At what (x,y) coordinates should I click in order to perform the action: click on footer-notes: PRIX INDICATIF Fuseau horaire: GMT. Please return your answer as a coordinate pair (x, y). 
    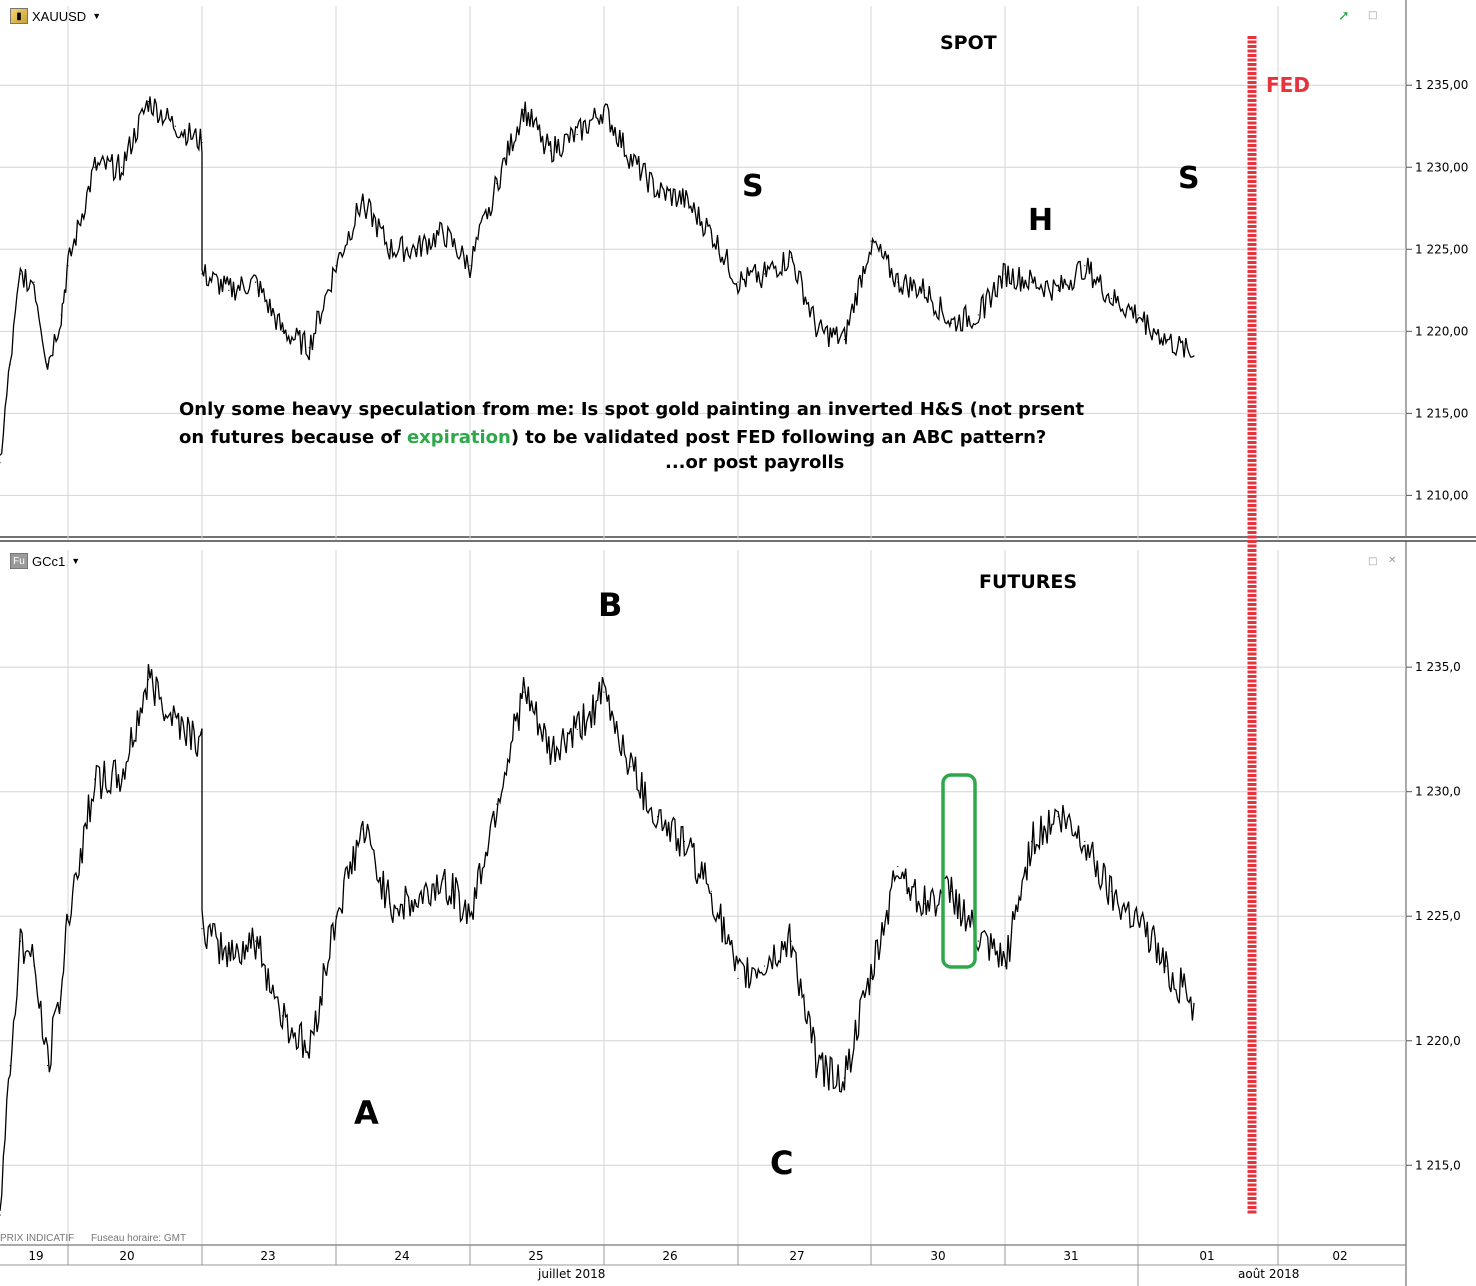
    Looking at the image, I should click on (100, 1238).